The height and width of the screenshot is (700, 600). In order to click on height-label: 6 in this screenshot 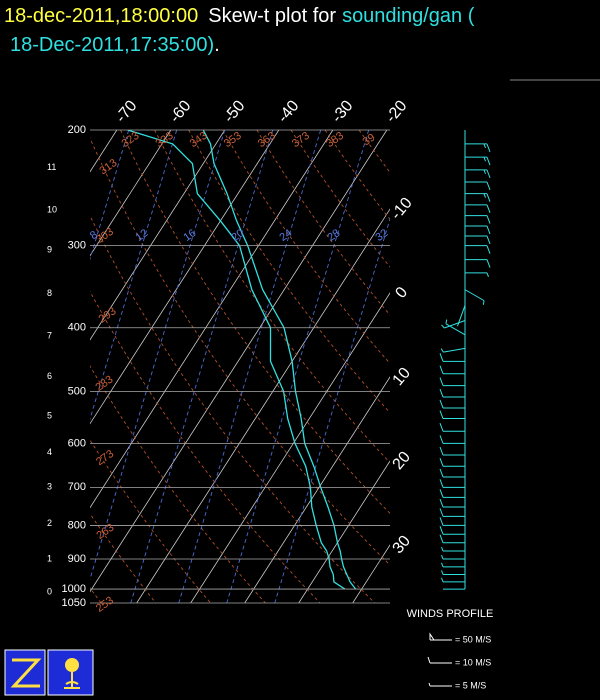, I will do `click(49, 376)`.